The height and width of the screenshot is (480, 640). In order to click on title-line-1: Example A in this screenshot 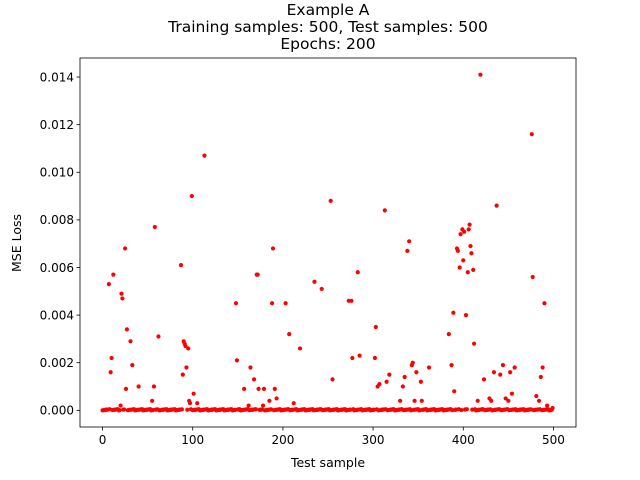, I will do `click(328, 10)`.